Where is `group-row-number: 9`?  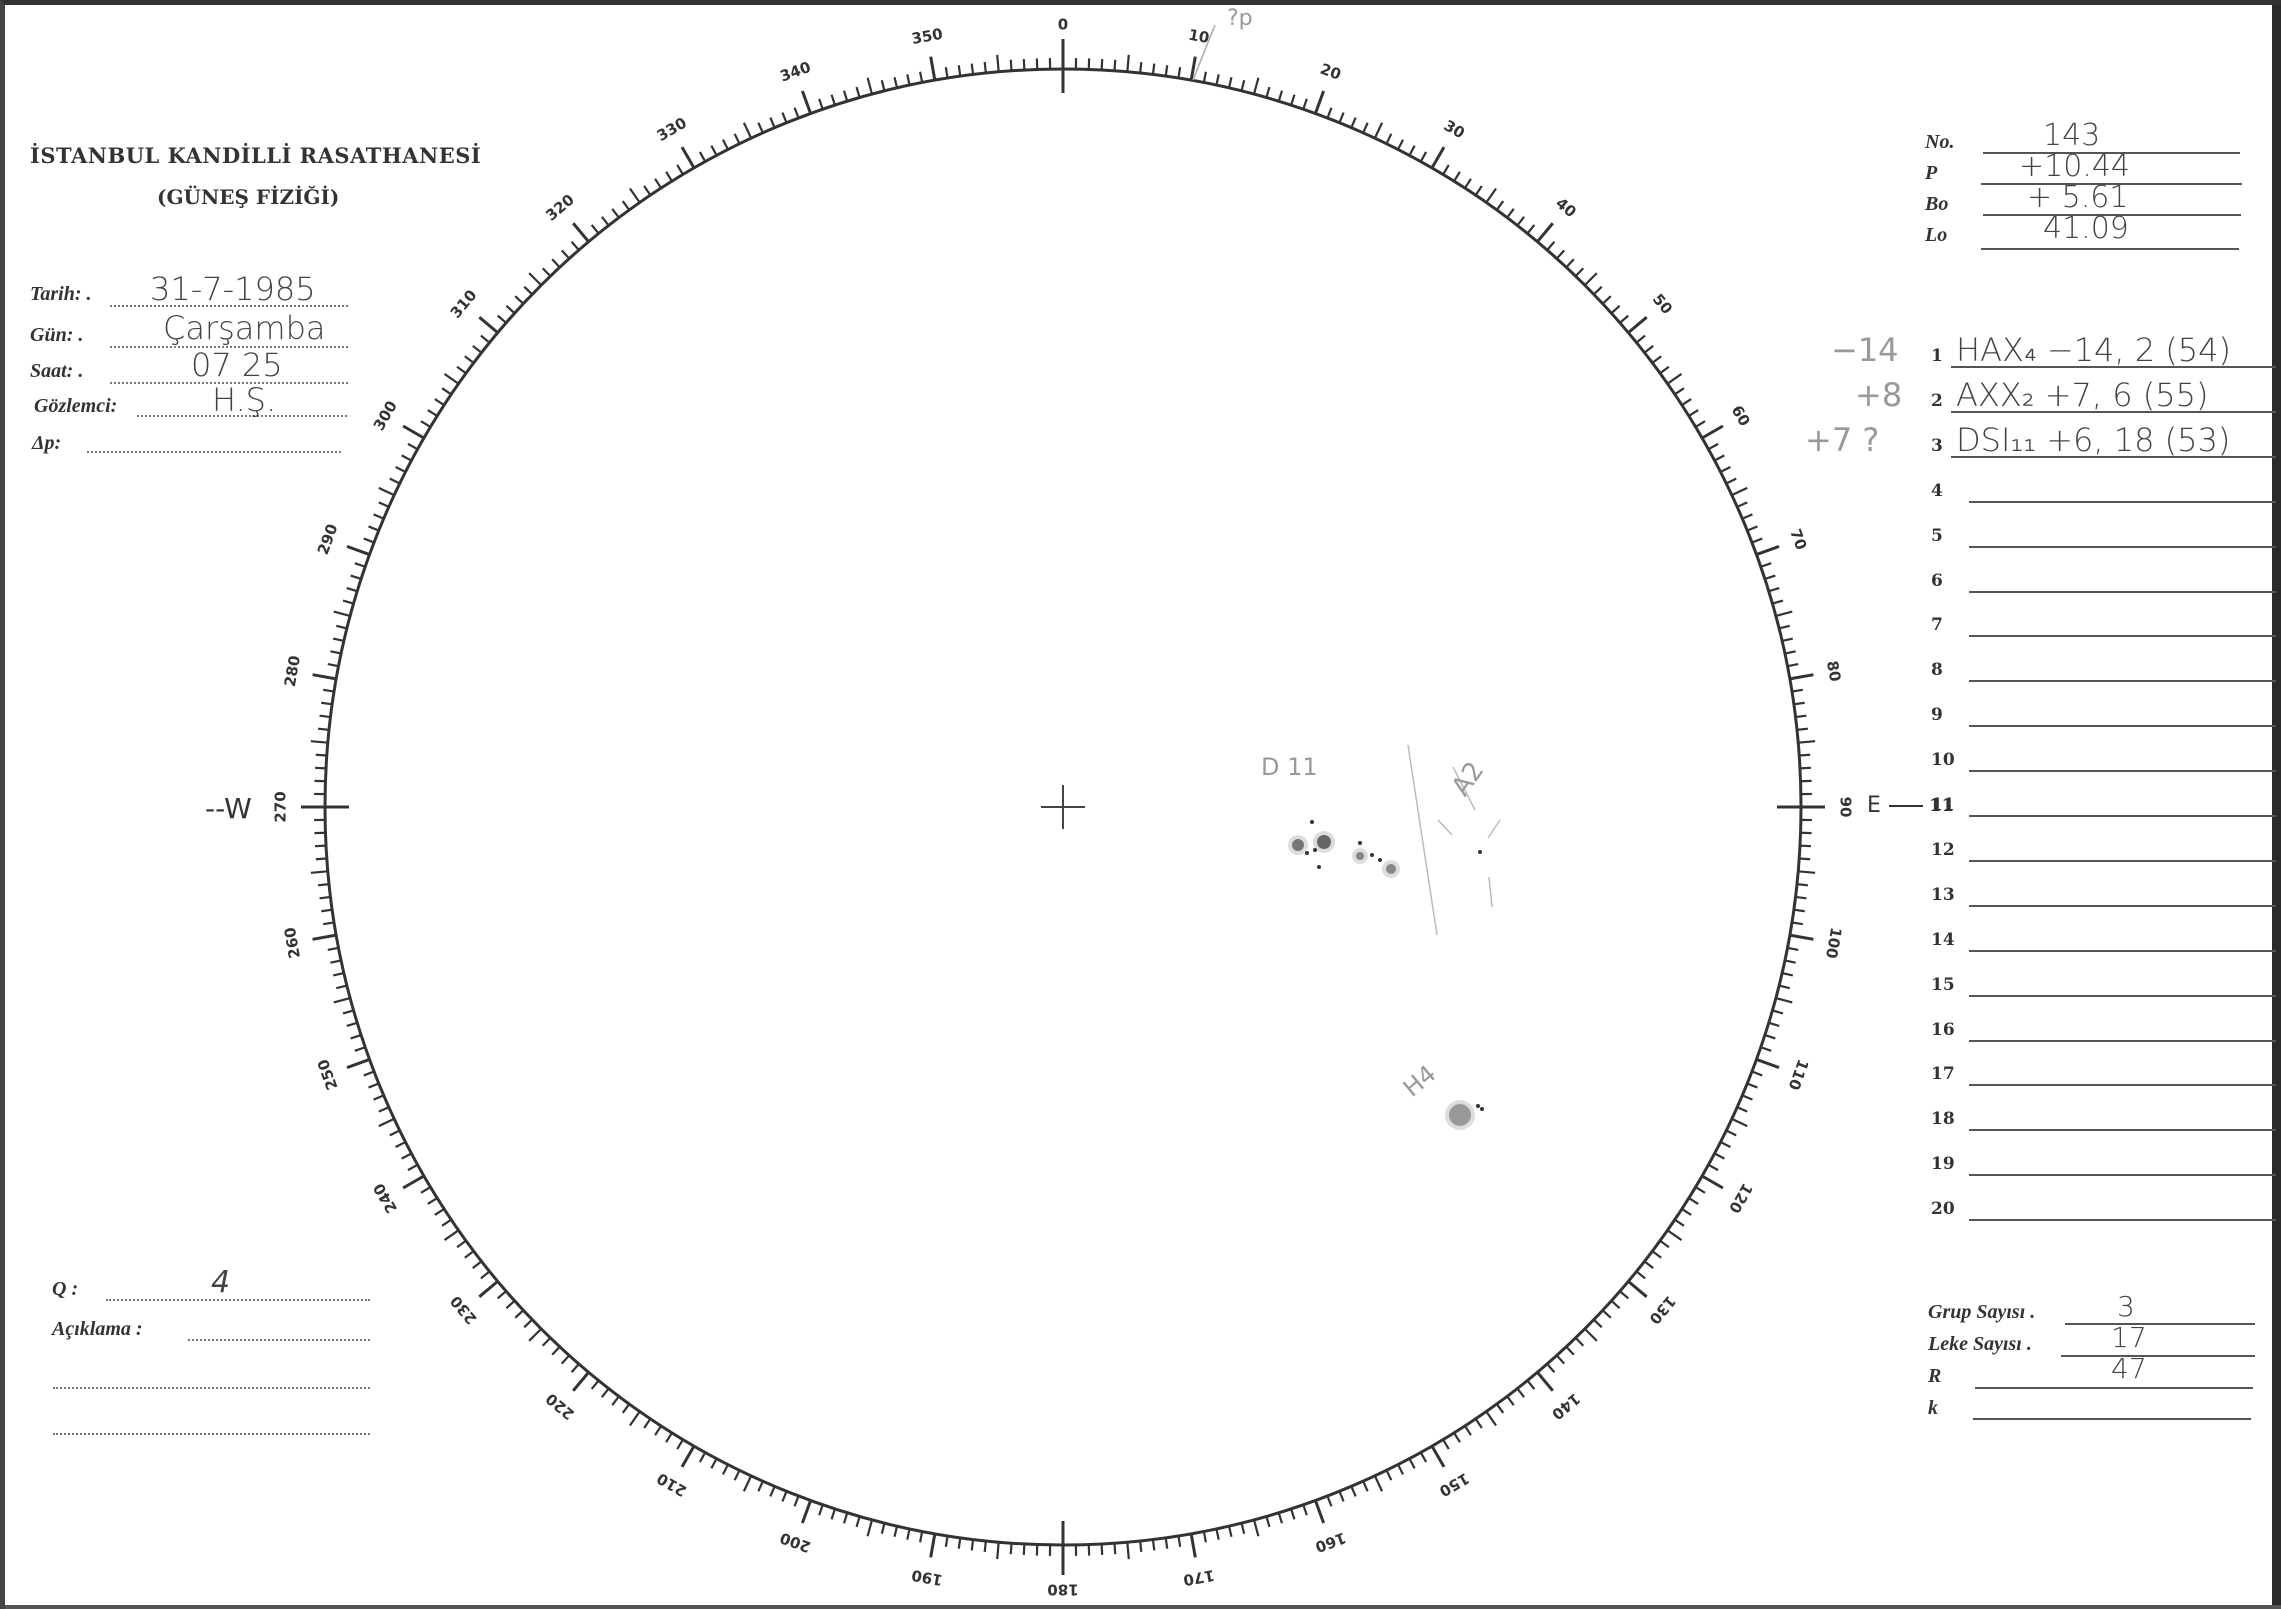 group-row-number: 9 is located at coordinates (1937, 715).